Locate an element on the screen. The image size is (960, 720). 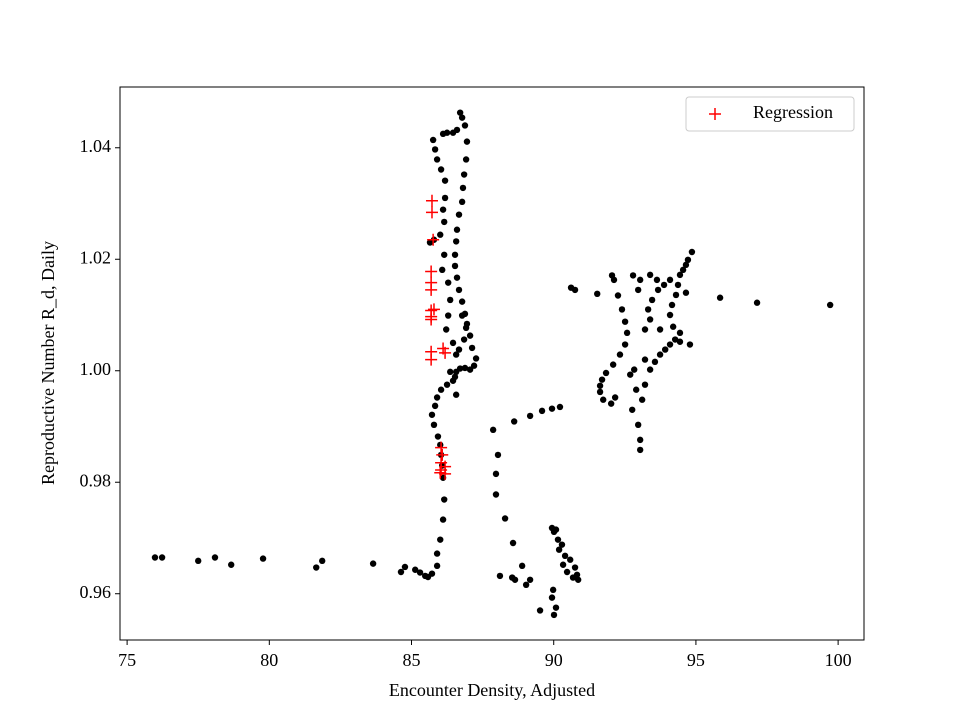
x-tick-label: 85 is located at coordinates (412, 660).